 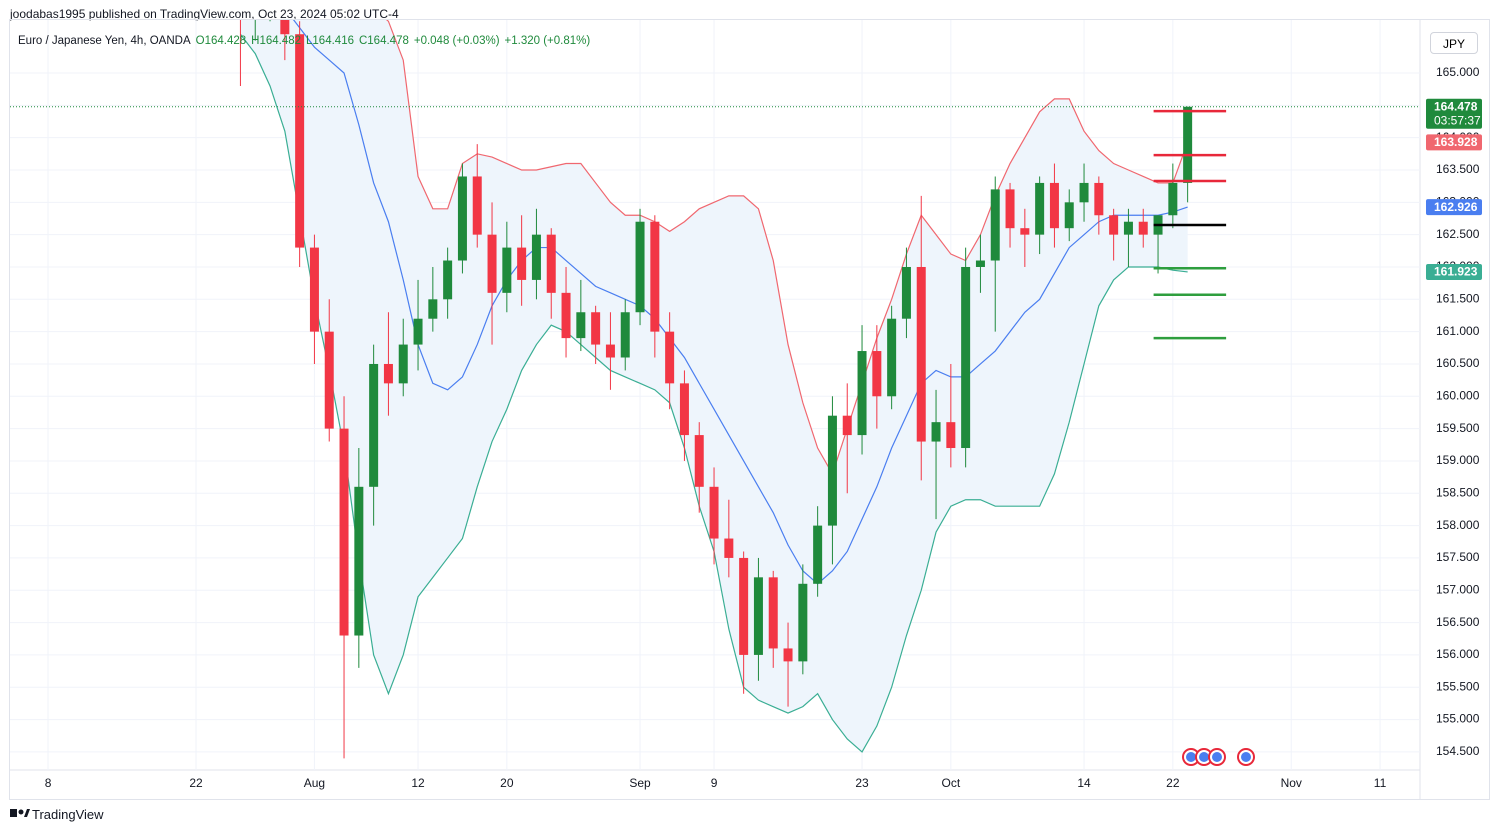 What do you see at coordinates (104, 41) in the screenshot?
I see `symbol: Euro / Japanese Yen, 4h, OANDA` at bounding box center [104, 41].